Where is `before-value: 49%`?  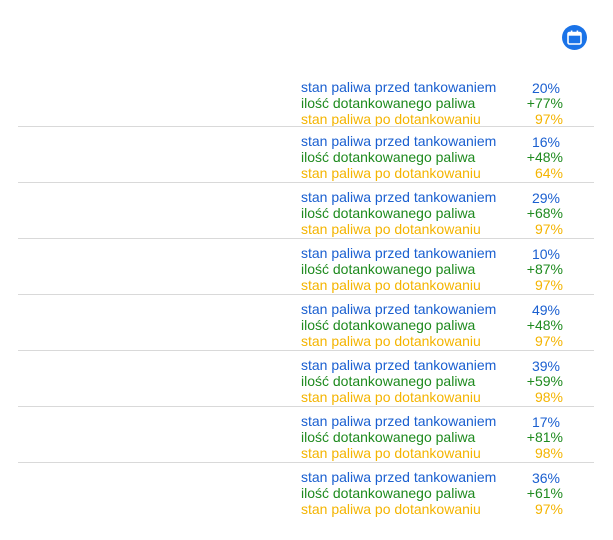
before-value: 49% is located at coordinates (545, 310).